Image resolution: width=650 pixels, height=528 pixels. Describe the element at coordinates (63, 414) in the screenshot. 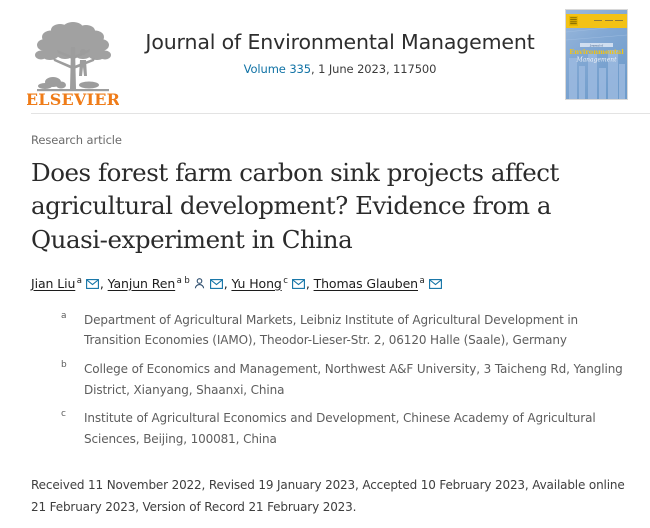

I see `affiliation-mark: c` at that location.